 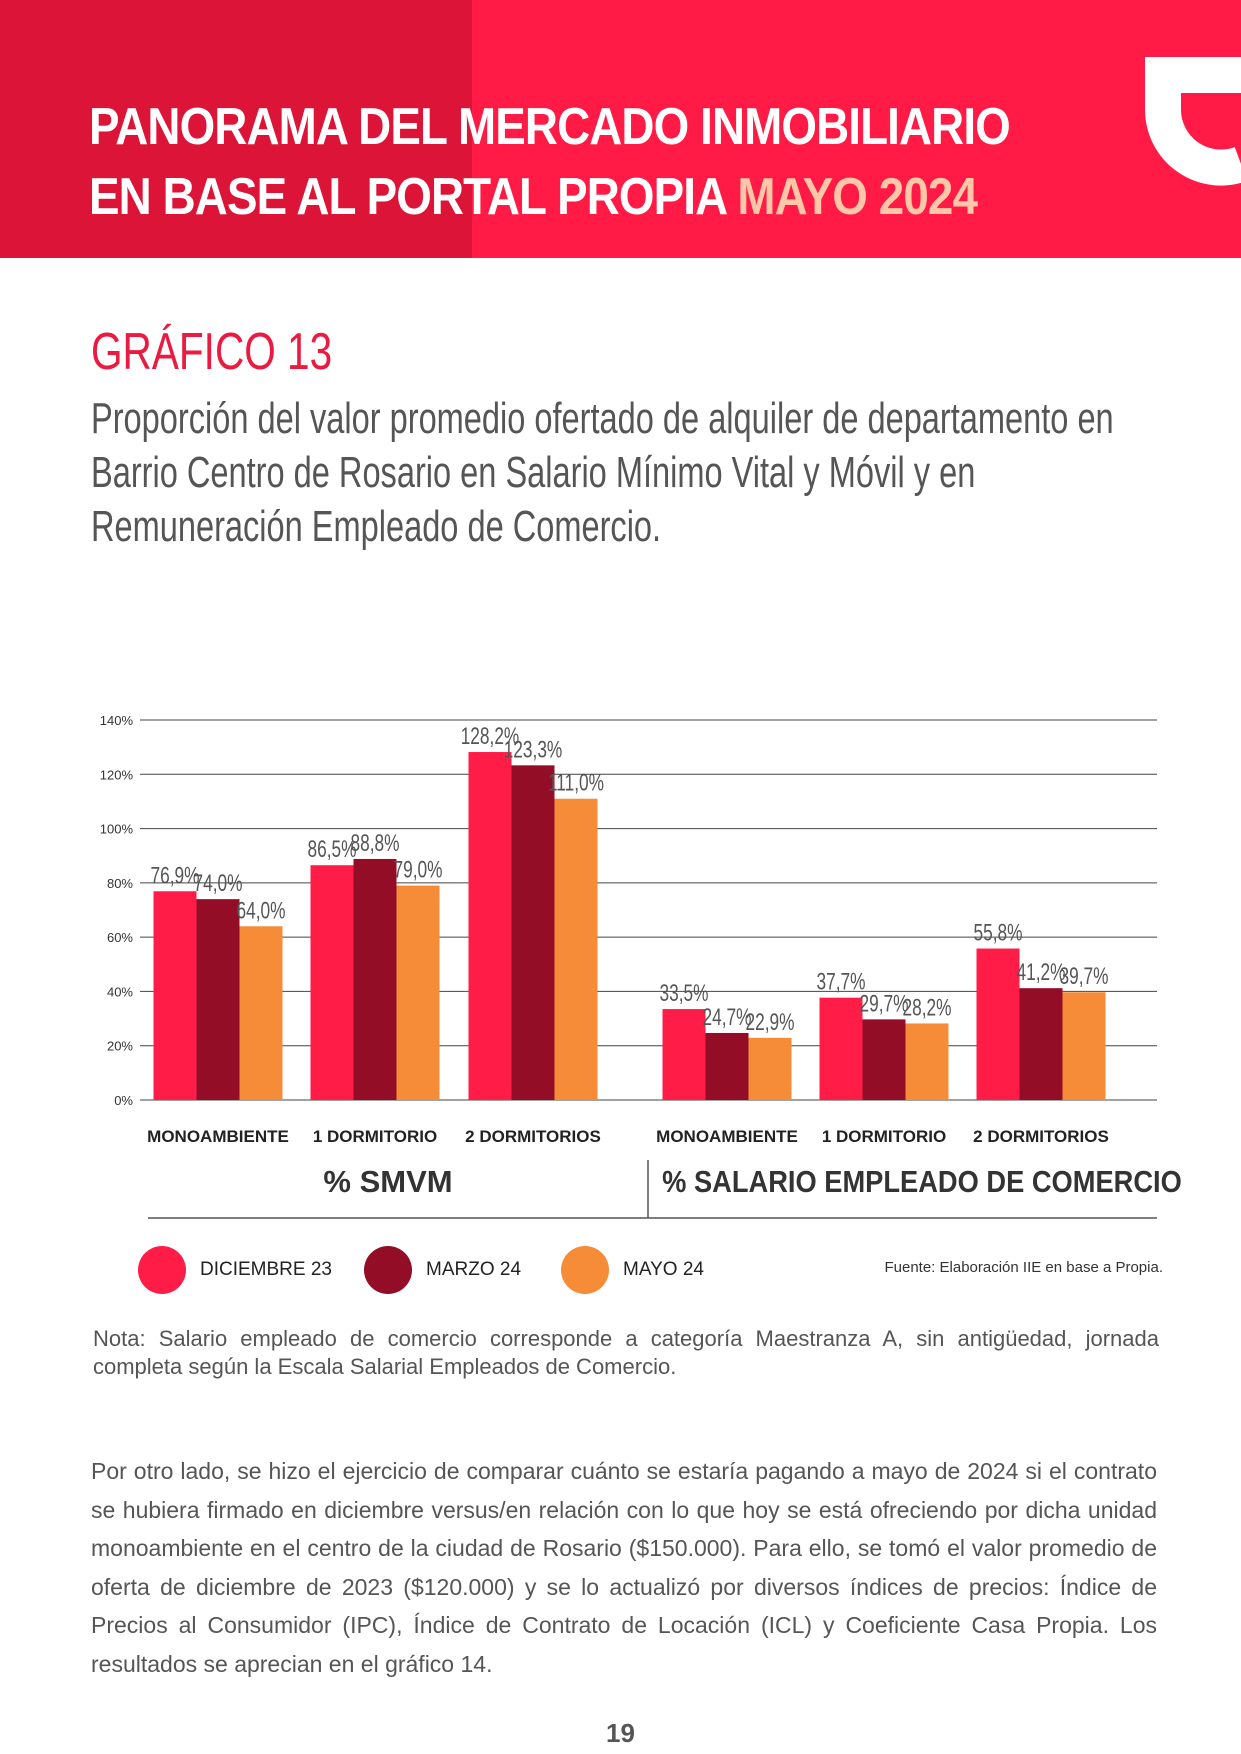 What do you see at coordinates (550, 127) in the screenshot?
I see `header-title-line1: PANORAMA DEL MERCADO INMOBILIARIO` at bounding box center [550, 127].